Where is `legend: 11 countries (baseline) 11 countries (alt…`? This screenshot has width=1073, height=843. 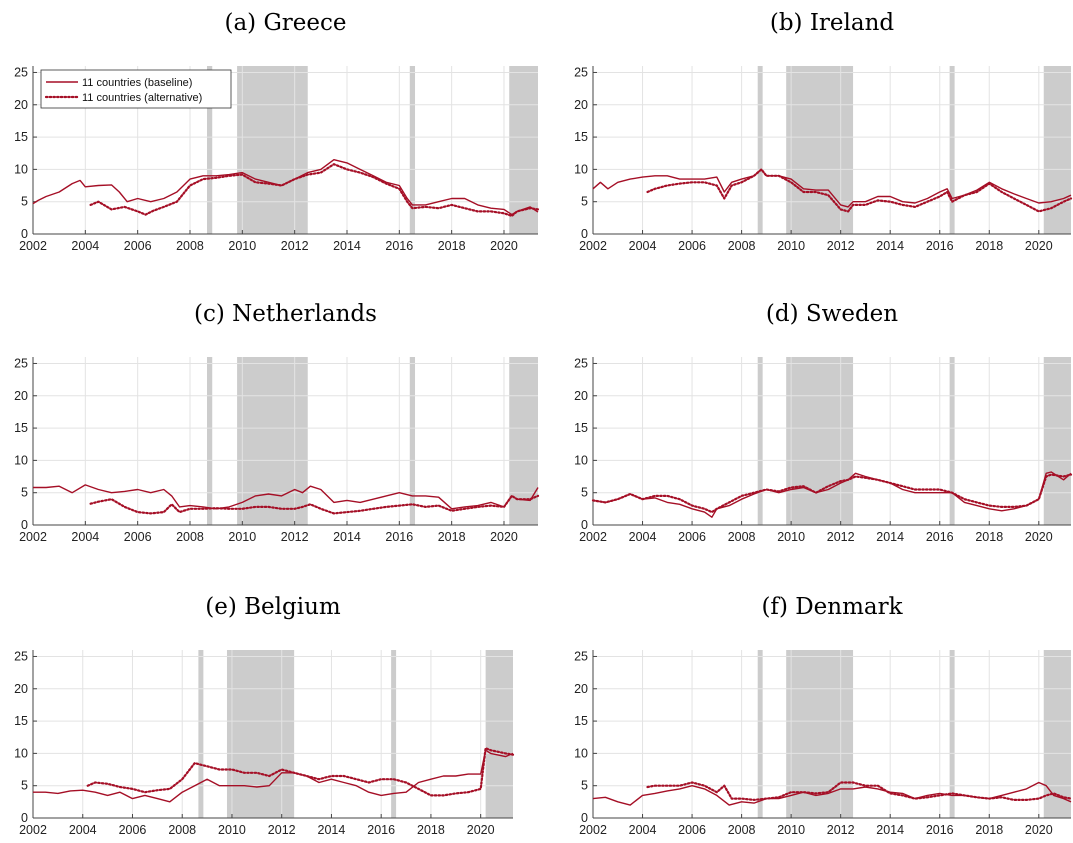
legend: 11 countries (baseline) 11 countries (alt… is located at coordinates (136, 89).